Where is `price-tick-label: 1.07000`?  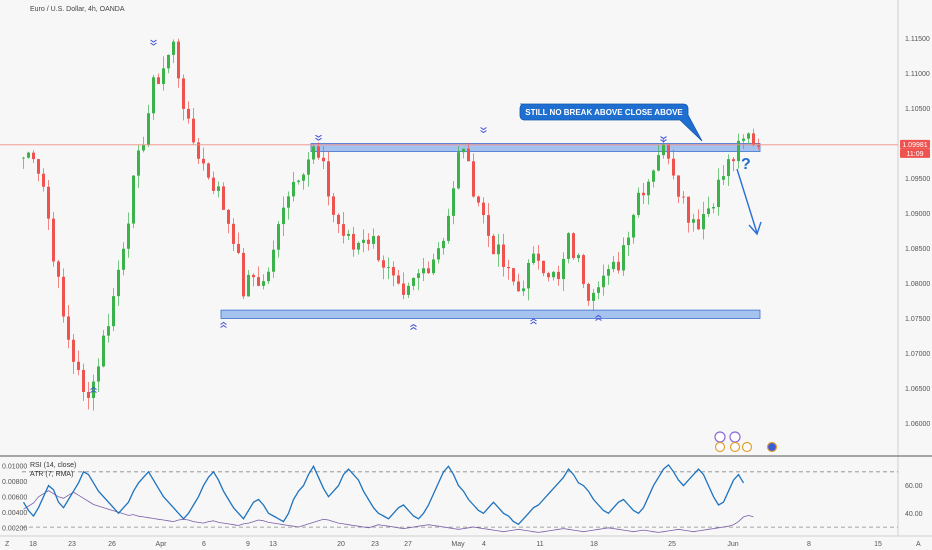
price-tick-label: 1.07000 is located at coordinates (917, 354).